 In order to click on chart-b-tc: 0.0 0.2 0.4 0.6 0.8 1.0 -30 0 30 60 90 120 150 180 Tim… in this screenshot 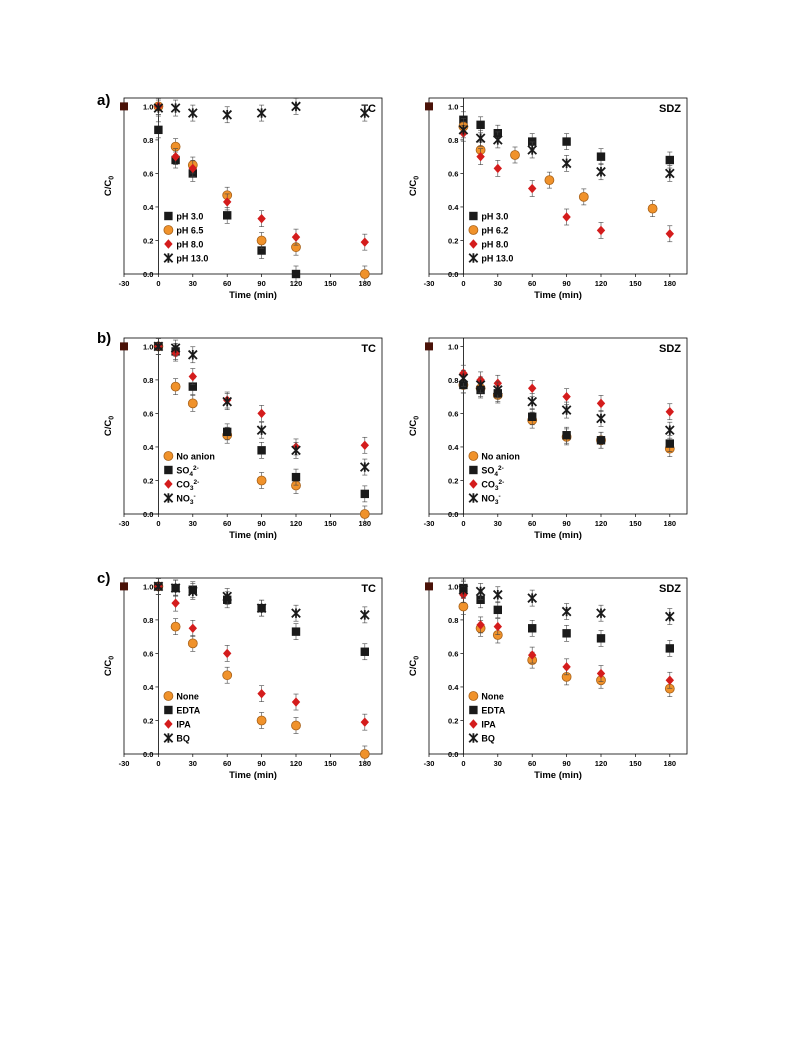, I will do `click(243, 439)`.